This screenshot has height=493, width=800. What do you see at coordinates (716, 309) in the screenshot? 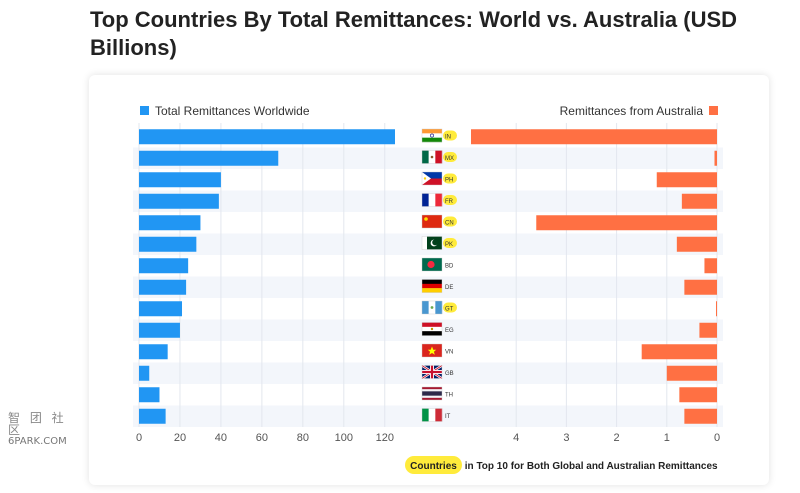
I see `bar-australia-gt` at bounding box center [716, 309].